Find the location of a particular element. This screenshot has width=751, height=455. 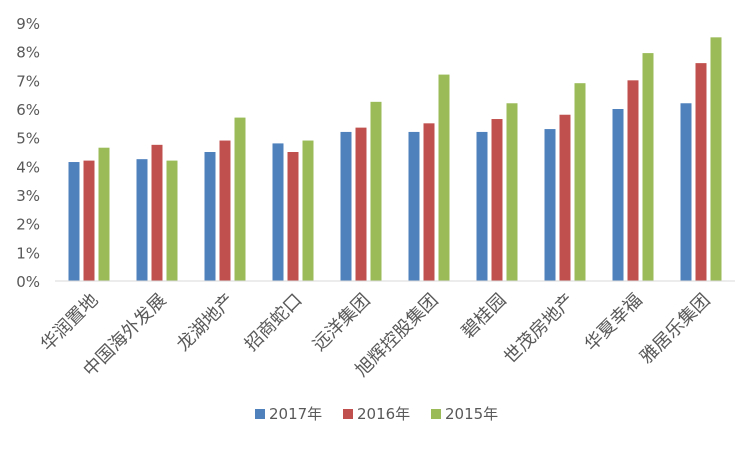

x-tick-label: 雅居乐集团 is located at coordinates (675, 329).